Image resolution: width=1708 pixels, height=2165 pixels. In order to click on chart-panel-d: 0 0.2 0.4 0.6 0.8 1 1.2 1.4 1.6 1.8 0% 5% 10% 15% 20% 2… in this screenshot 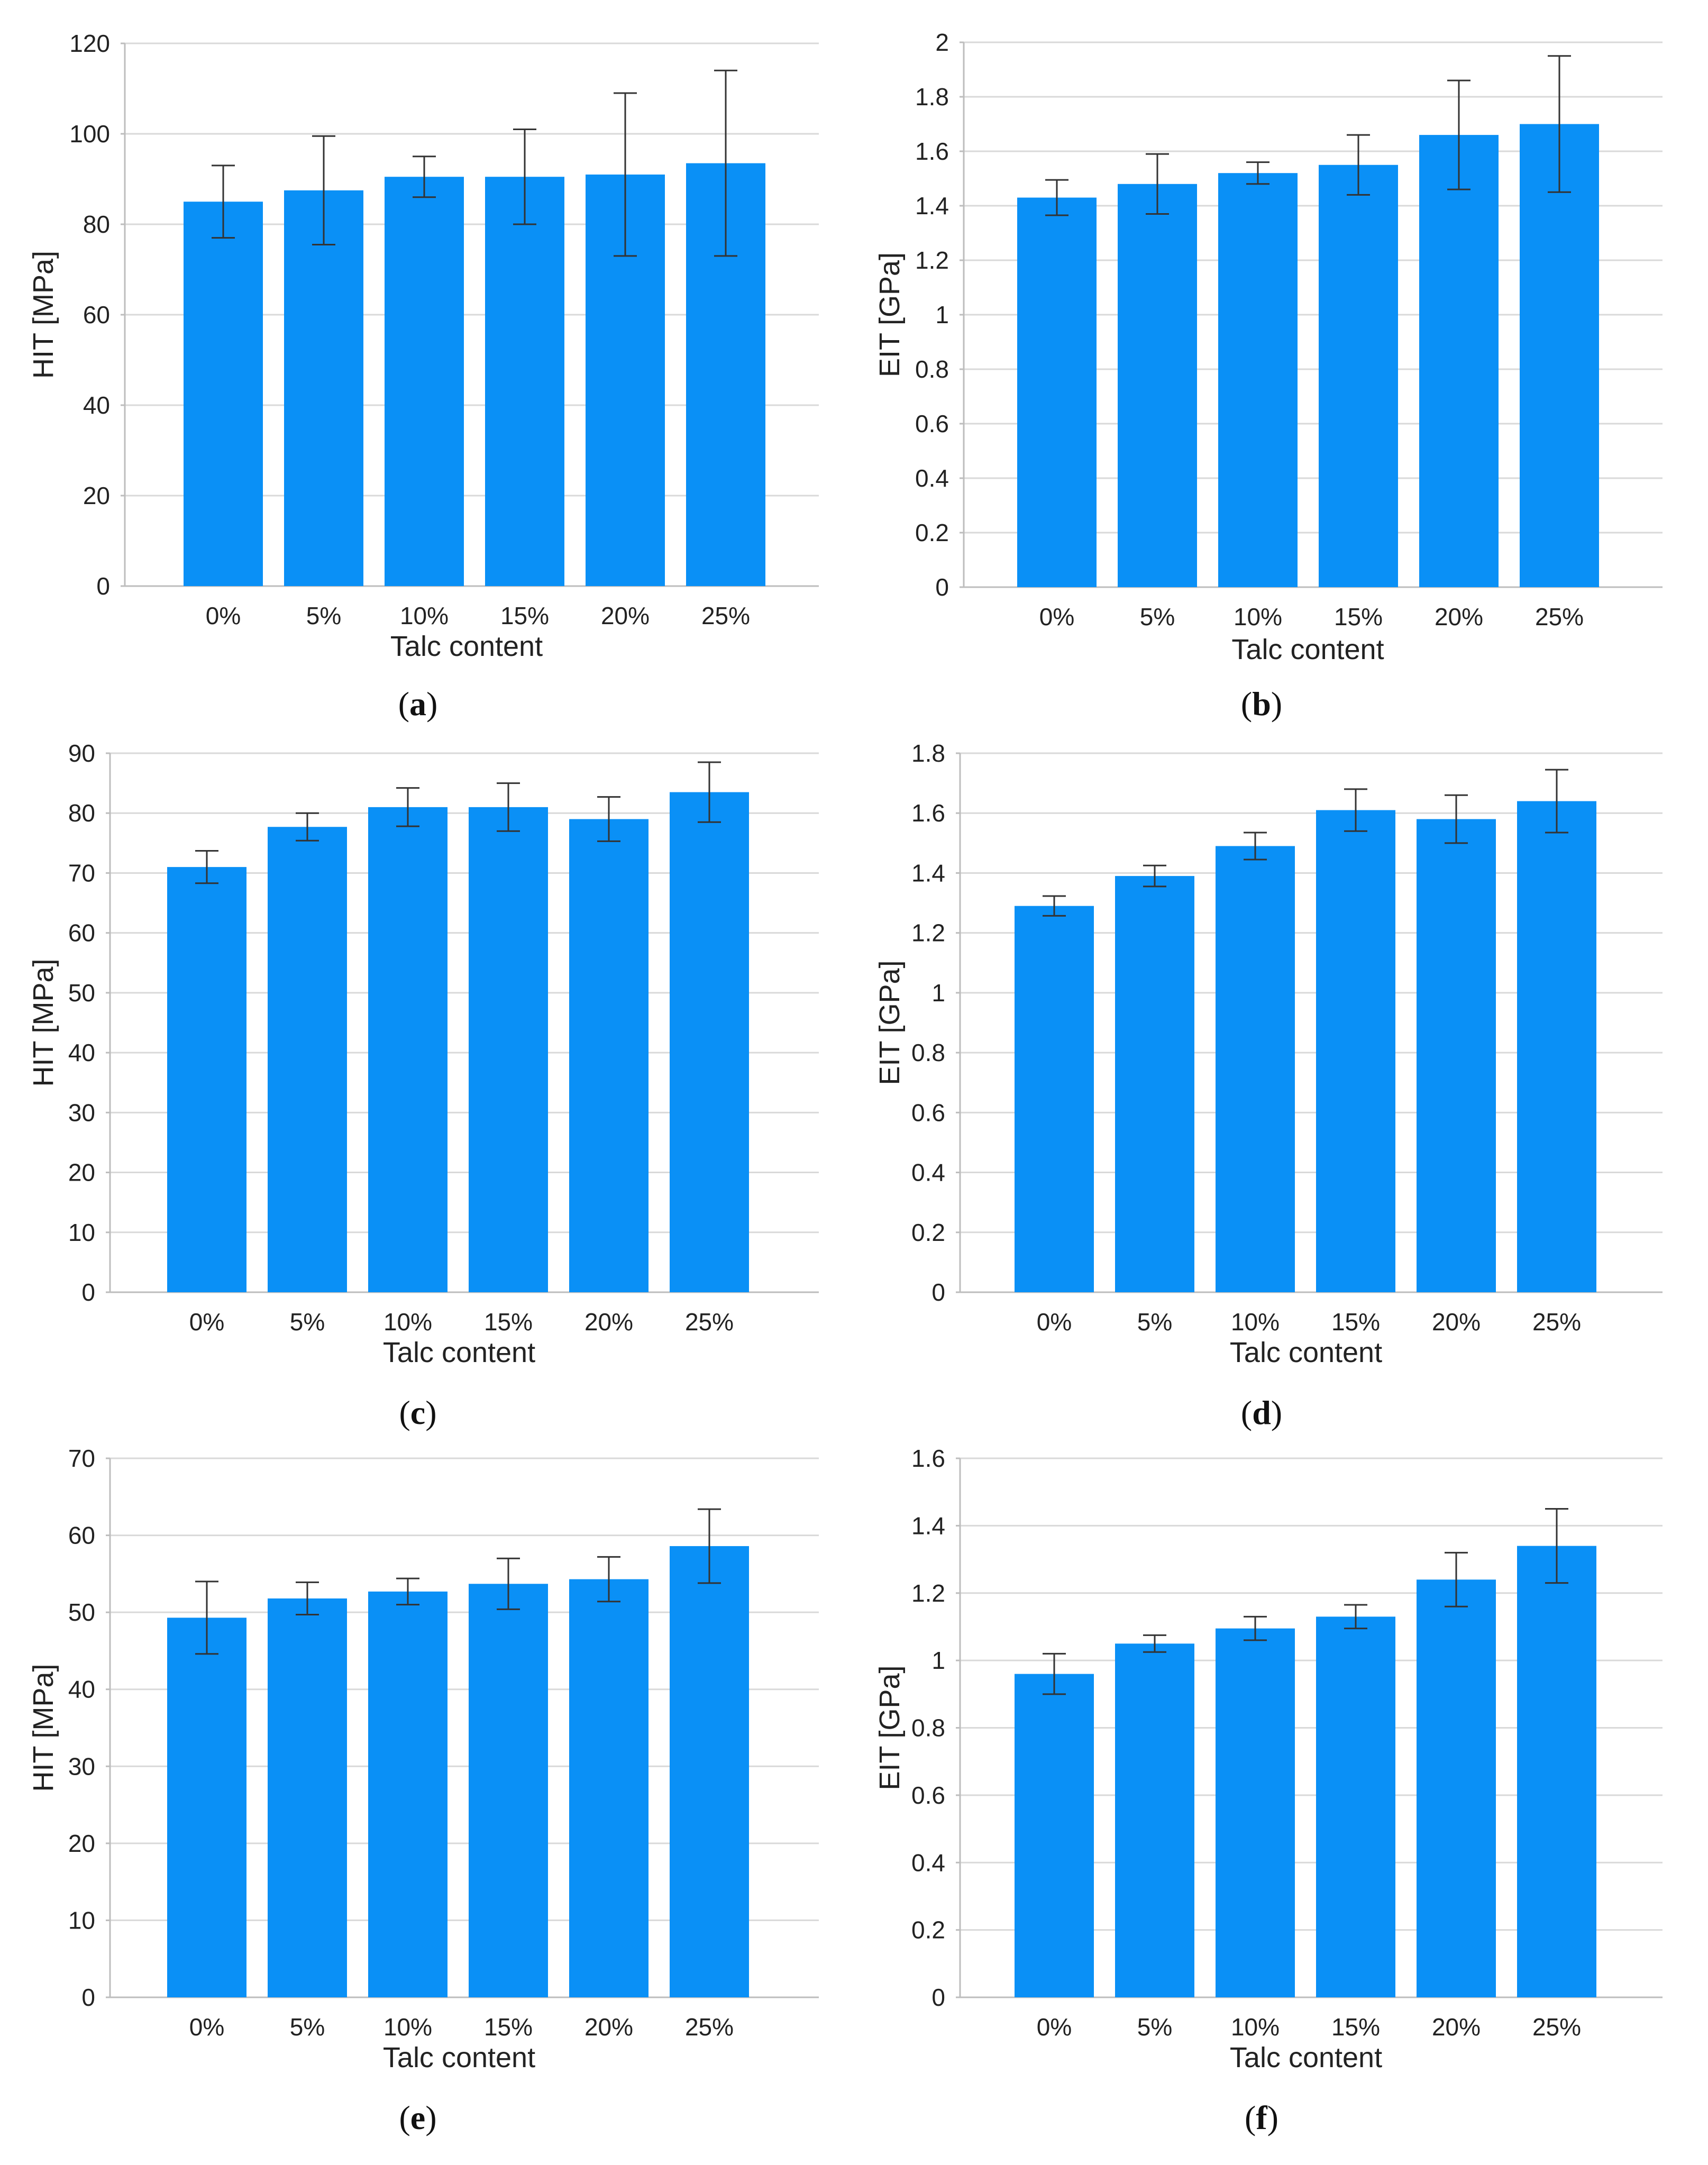, I will do `click(1268, 1085)`.